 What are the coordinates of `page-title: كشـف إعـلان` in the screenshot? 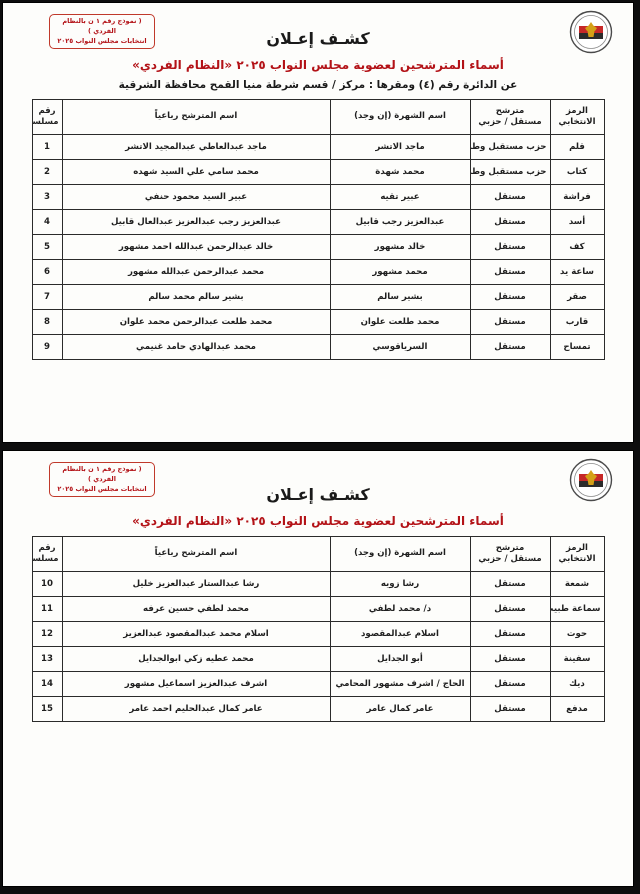 It's located at (318, 38).